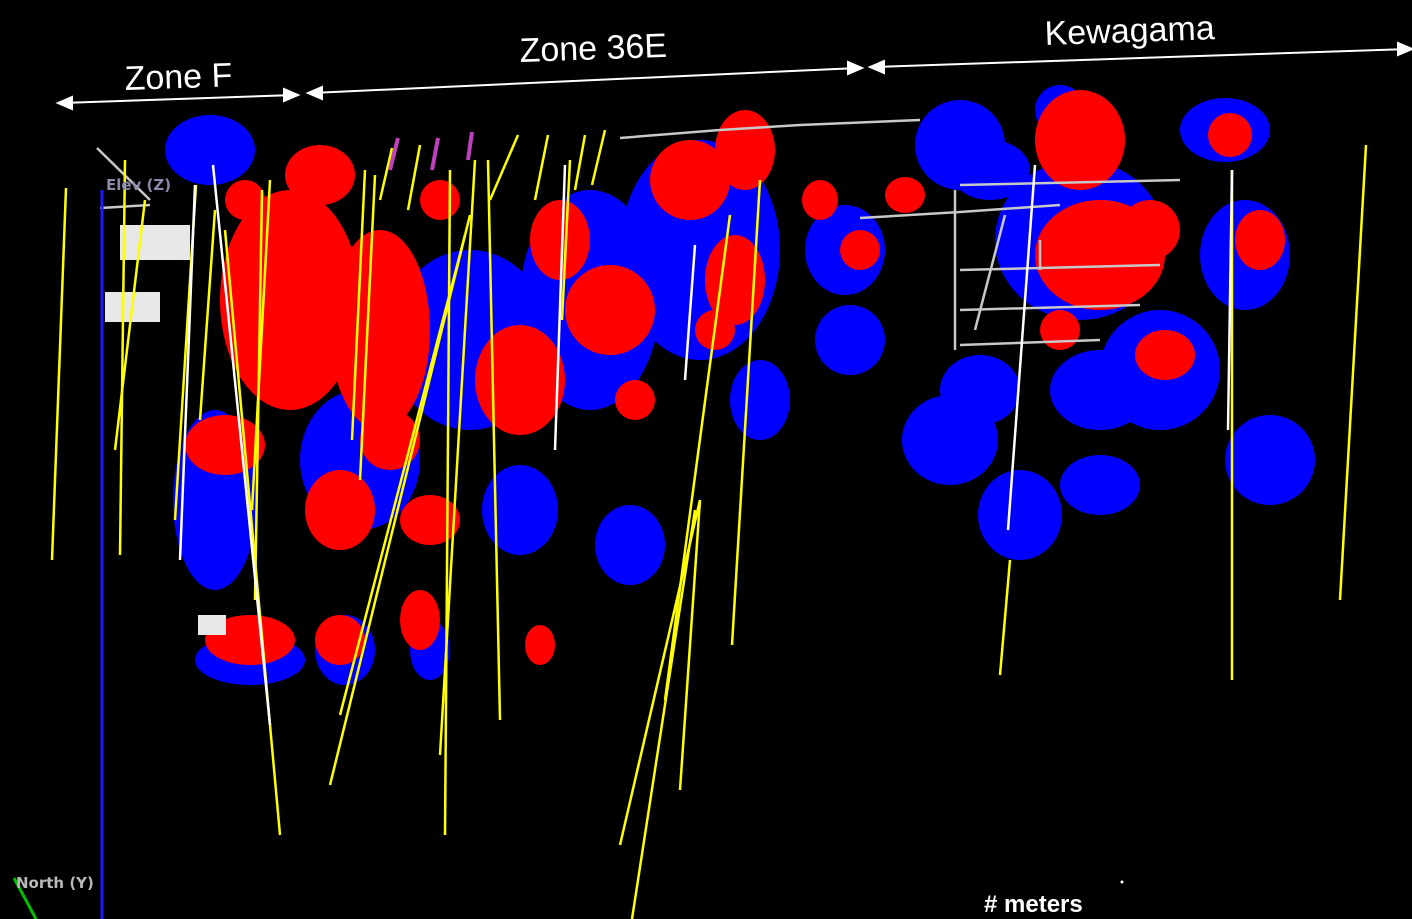 This screenshot has height=919, width=1412. Describe the element at coordinates (178, 77) in the screenshot. I see `zone-f-label: Zone F` at that location.